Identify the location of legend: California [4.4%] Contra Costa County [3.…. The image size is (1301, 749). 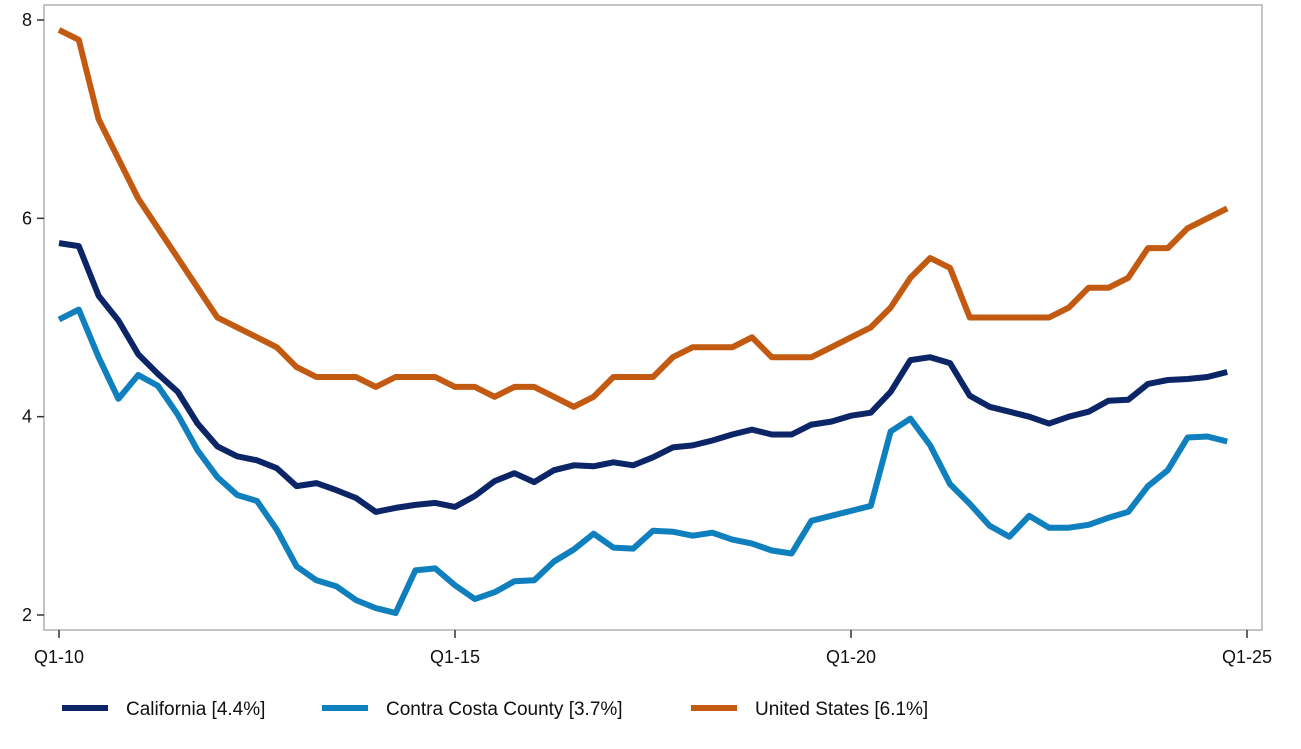
(495, 709).